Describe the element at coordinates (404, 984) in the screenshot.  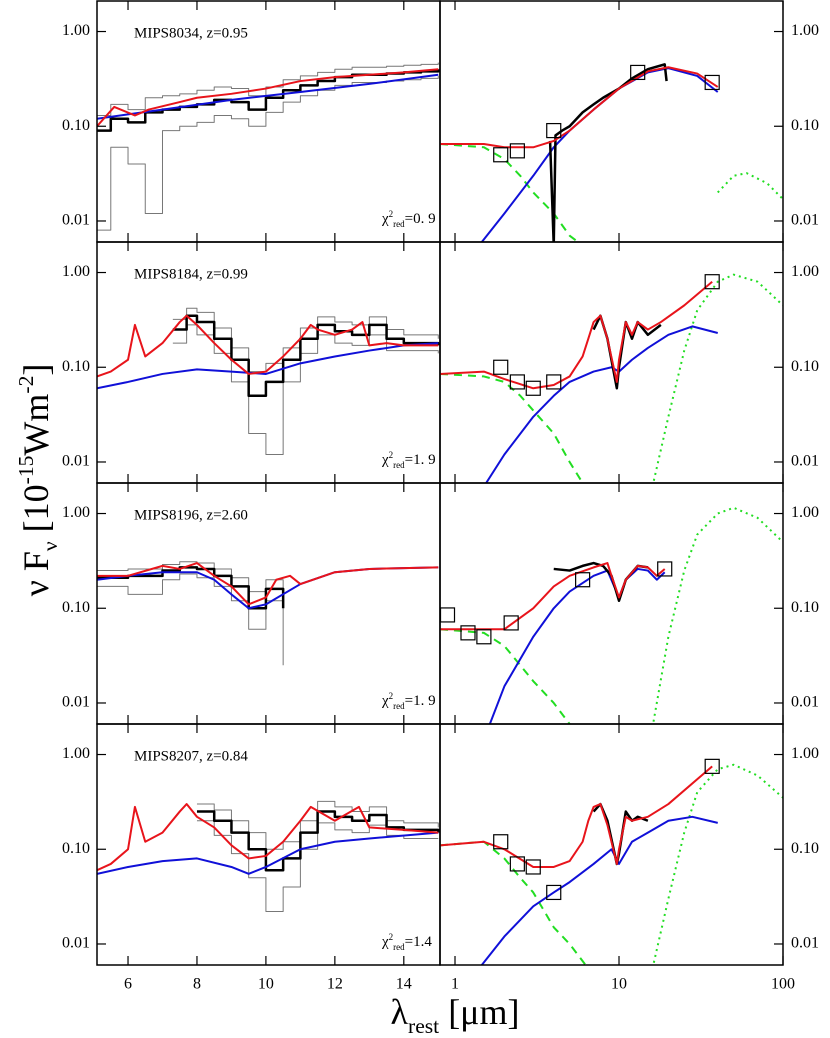
I see `x-tick-label: 14` at that location.